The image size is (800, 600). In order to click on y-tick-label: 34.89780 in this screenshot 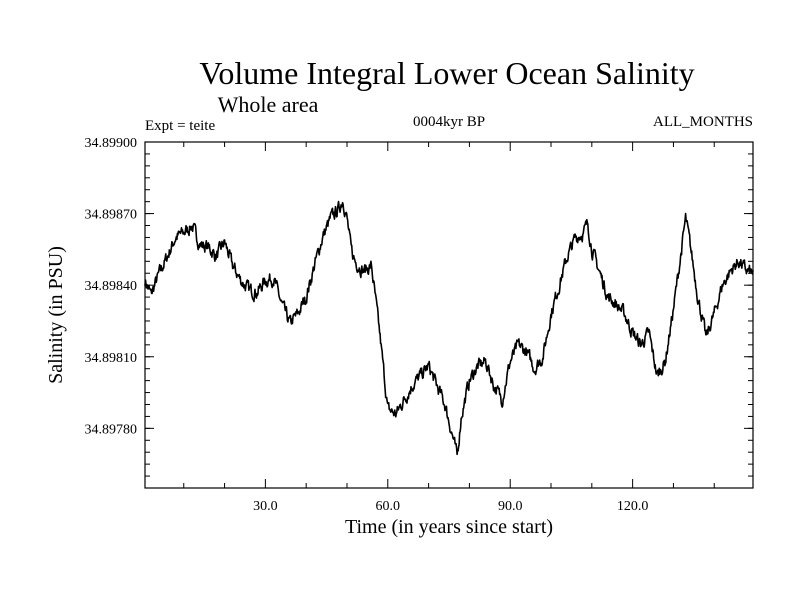, I will do `click(111, 429)`.